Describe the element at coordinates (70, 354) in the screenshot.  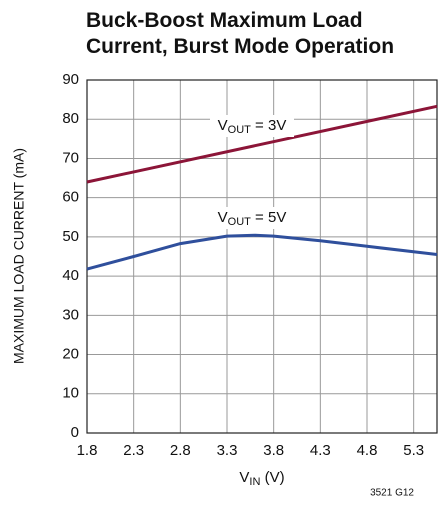
I see `y-tick-label: 20` at that location.